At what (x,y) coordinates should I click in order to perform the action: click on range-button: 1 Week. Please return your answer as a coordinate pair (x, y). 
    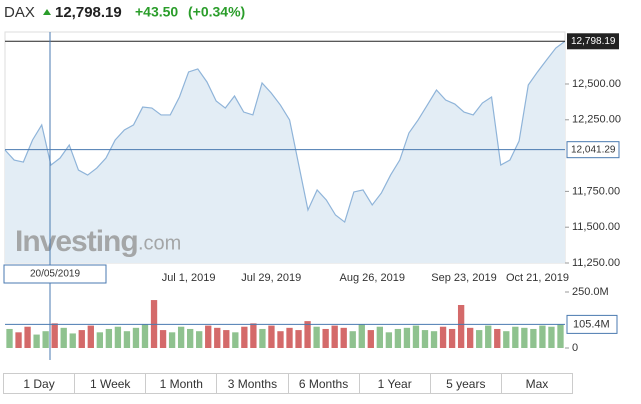
    Looking at the image, I should click on (110, 383).